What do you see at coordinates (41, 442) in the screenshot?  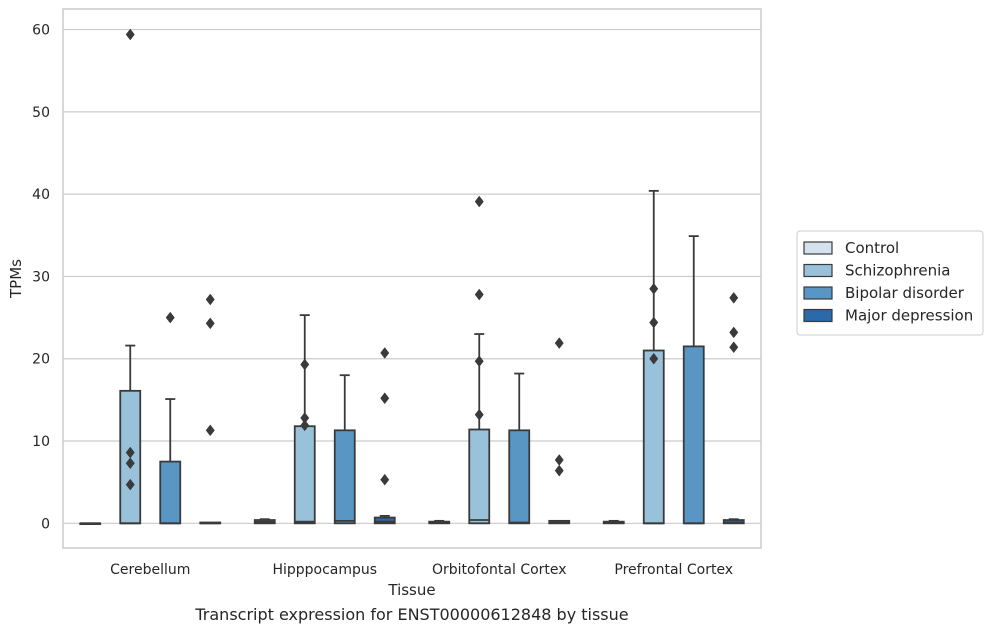 I see `y-tick-label: 10` at bounding box center [41, 442].